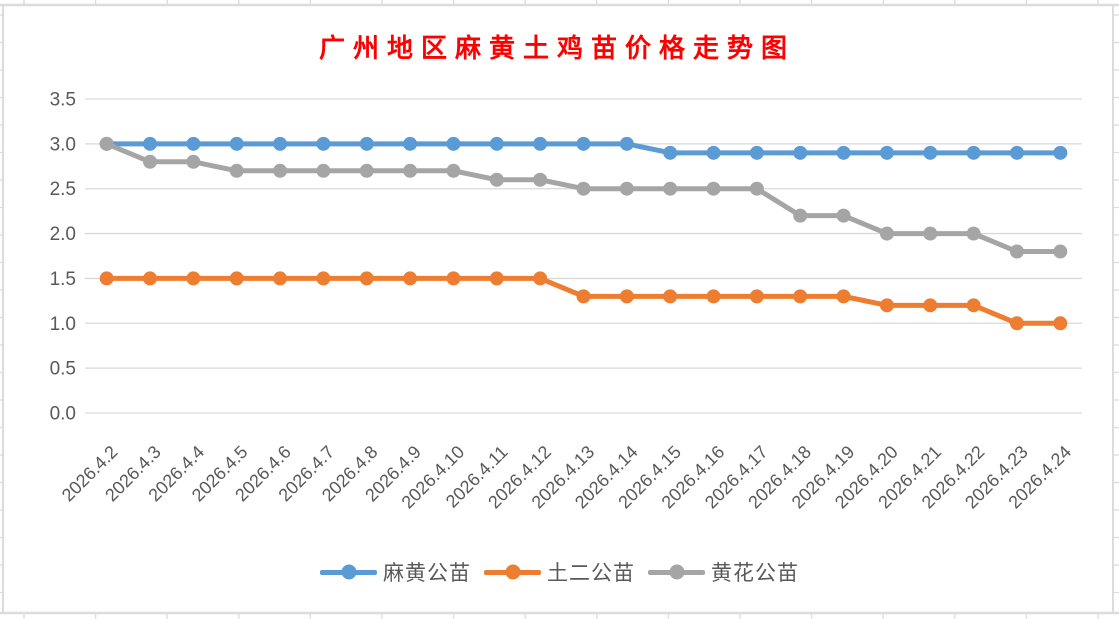 The width and height of the screenshot is (1119, 619). I want to click on legend-item: 麻黄公苗, so click(395, 572).